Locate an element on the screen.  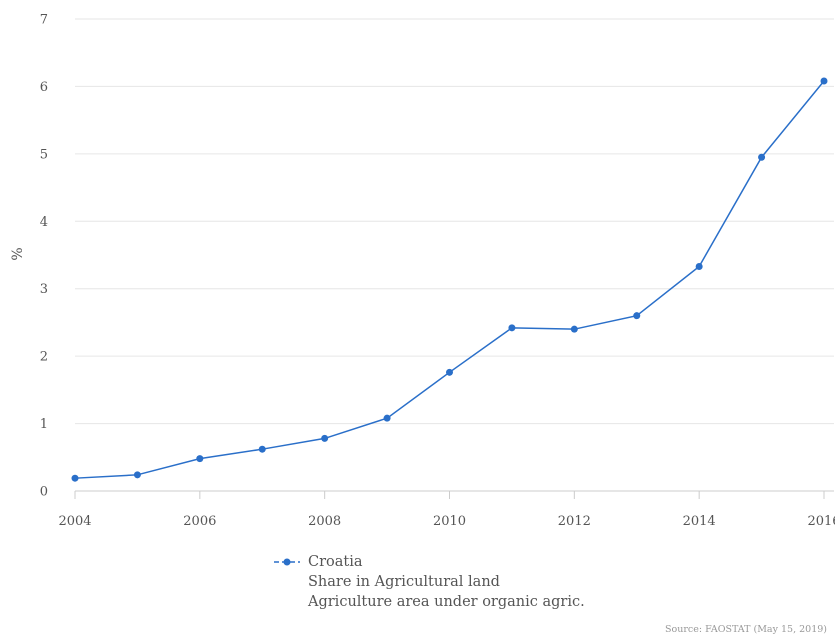
legend-item-subtitle: Share in Agricultural land is located at coordinates (404, 582).